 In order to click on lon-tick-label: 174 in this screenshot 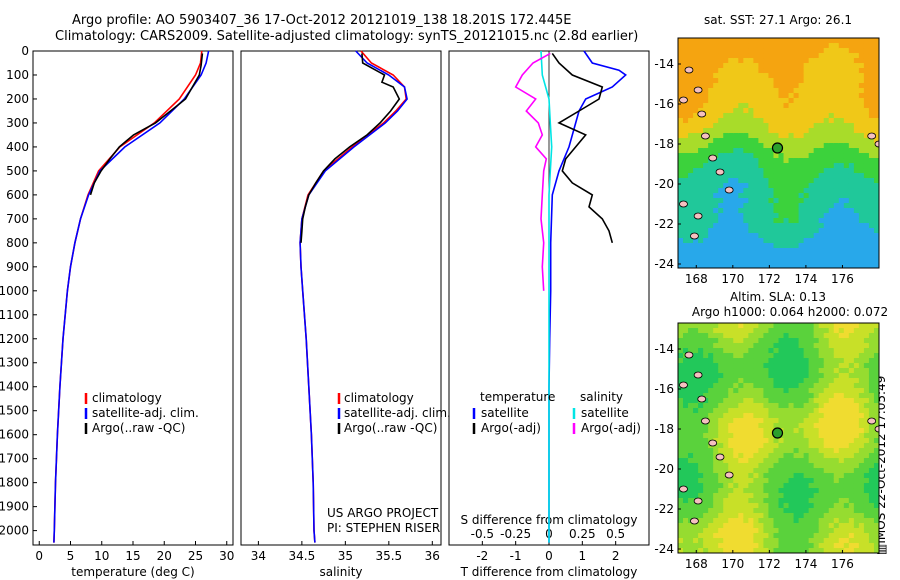, I will do `click(805, 279)`.